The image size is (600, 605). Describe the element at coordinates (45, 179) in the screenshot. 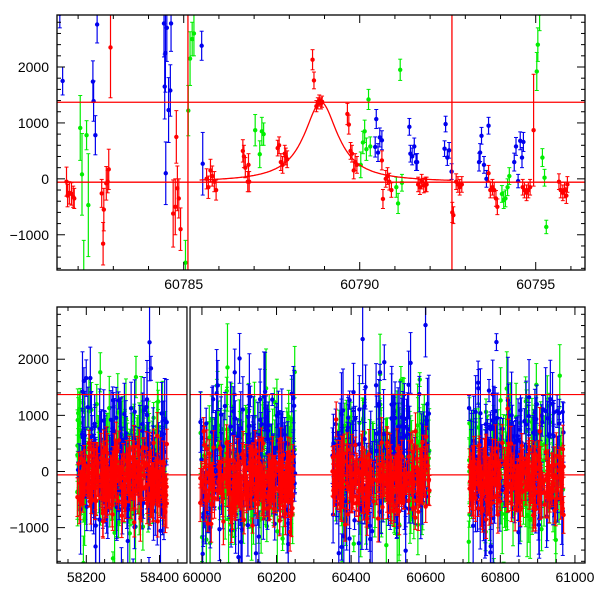

I see `y-tick-label: 0` at that location.